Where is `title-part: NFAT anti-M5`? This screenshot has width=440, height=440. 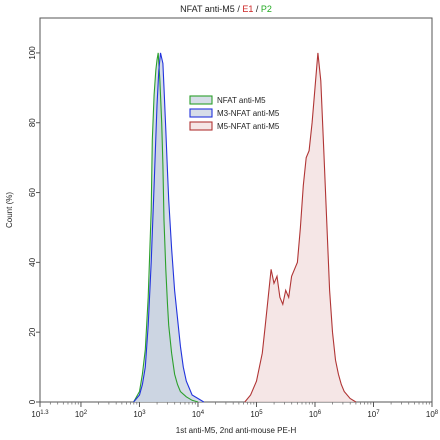 title-part: NFAT anti-M5 is located at coordinates (207, 9).